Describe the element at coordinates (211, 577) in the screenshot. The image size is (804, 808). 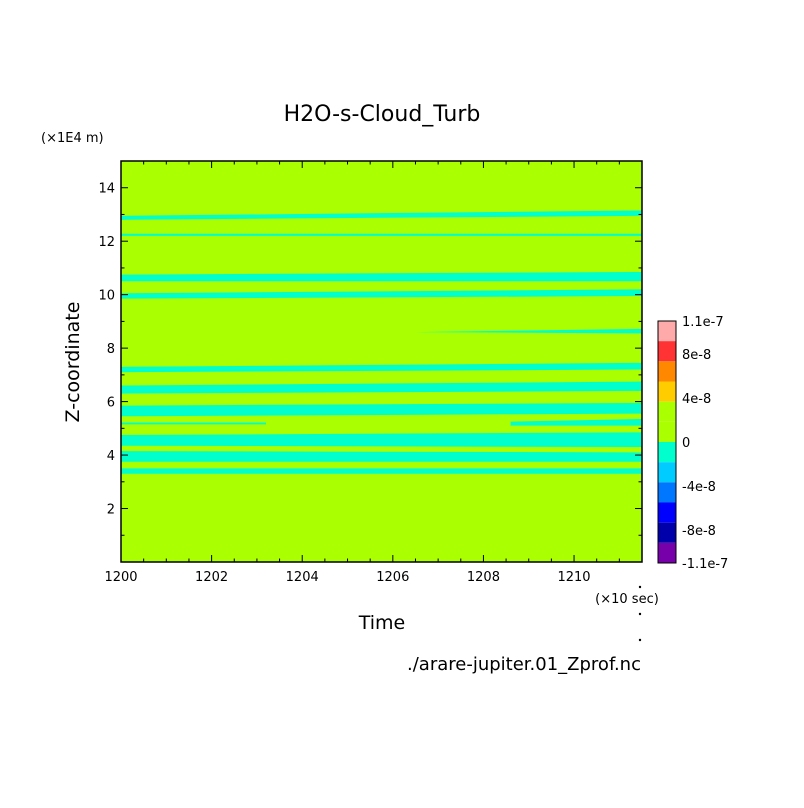
I see `x-tick-label: 1202` at that location.